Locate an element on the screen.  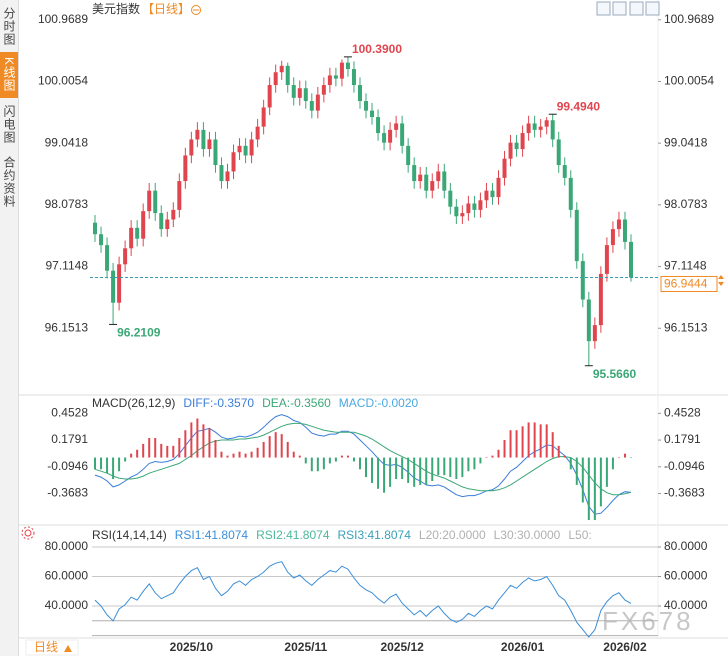
y-tick-label: 96.1513 is located at coordinates (67, 327).